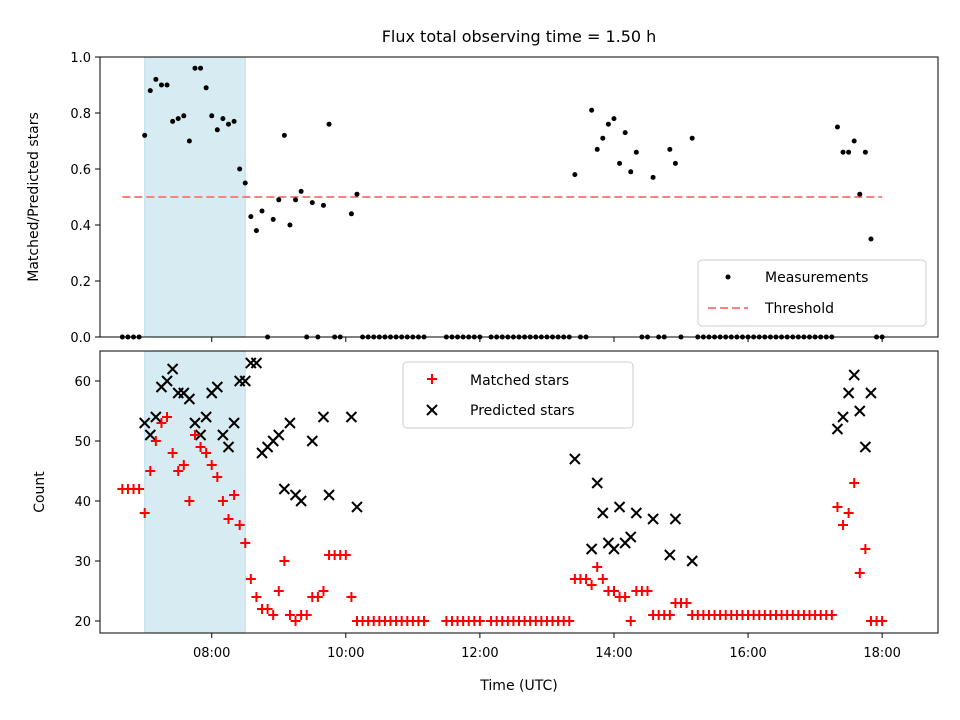 The width and height of the screenshot is (960, 720). I want to click on bottom-x-tick-label: 08:00, so click(211, 653).